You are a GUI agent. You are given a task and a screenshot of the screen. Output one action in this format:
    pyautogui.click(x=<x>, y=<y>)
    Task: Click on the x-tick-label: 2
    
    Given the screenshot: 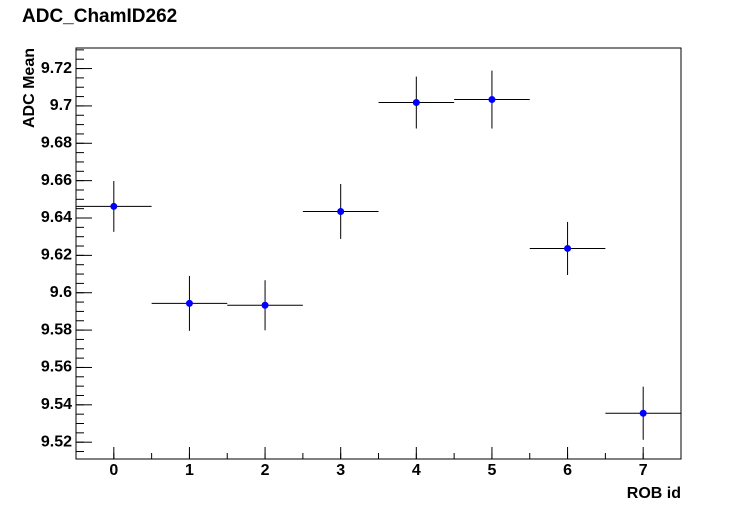 What is the action you would take?
    pyautogui.click(x=265, y=470)
    